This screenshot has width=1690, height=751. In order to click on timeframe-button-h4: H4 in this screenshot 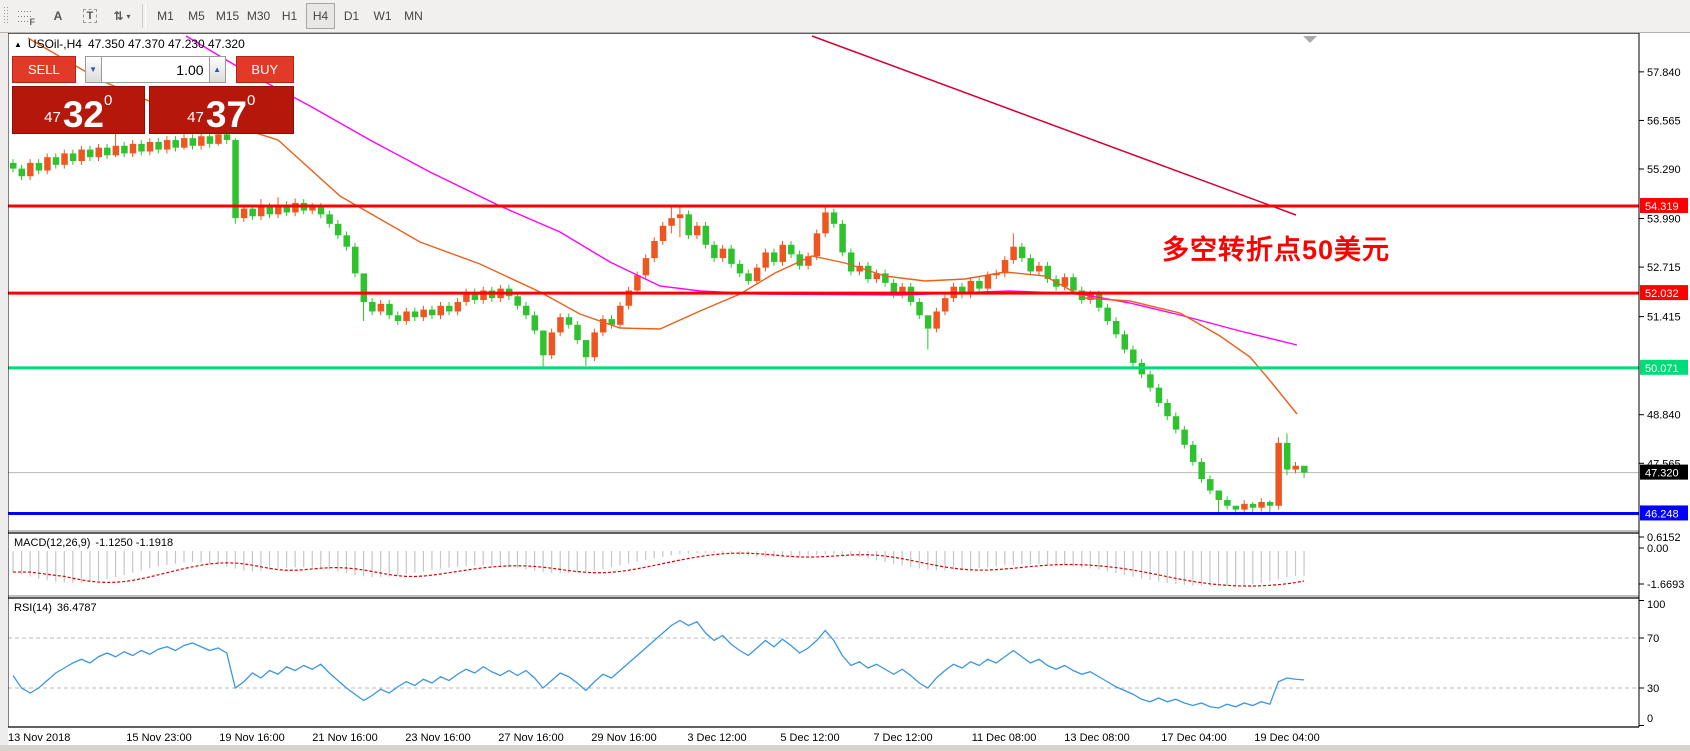, I will do `click(320, 16)`.